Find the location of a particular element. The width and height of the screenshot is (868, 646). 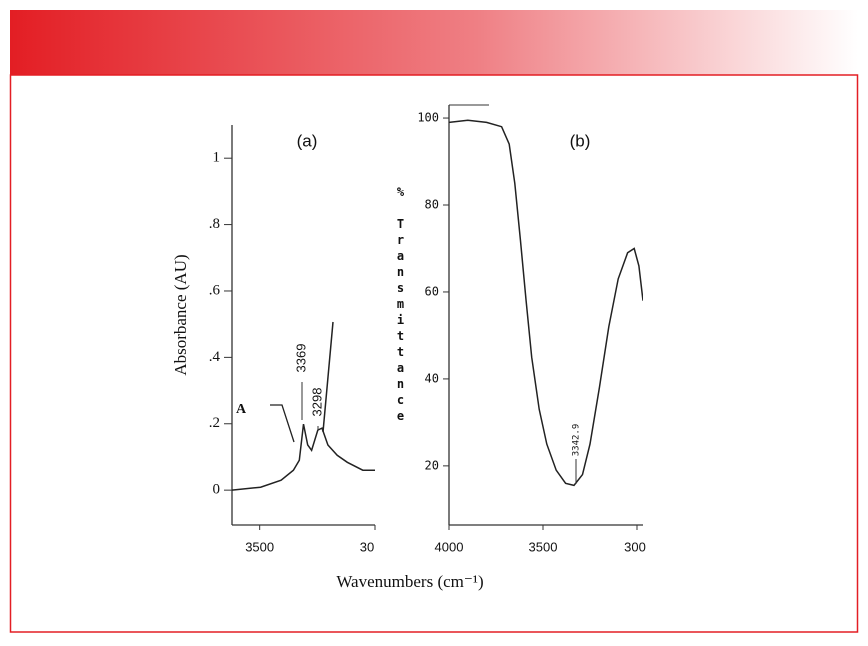

region-label: A is located at coordinates (241, 409).